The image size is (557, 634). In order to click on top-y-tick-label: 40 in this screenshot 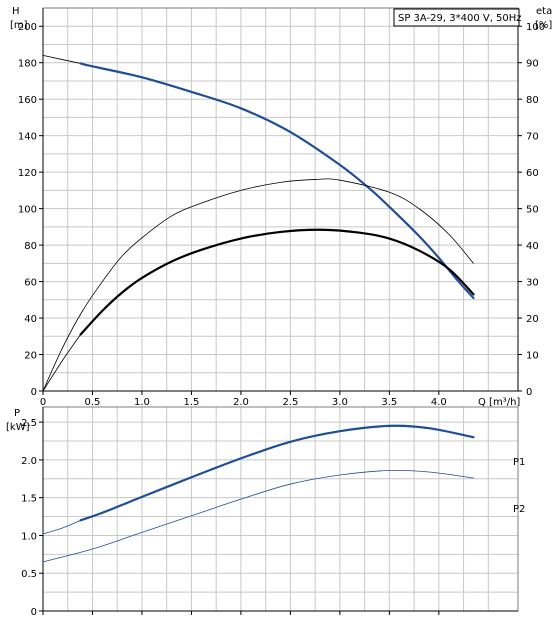, I will do `click(30, 319)`.